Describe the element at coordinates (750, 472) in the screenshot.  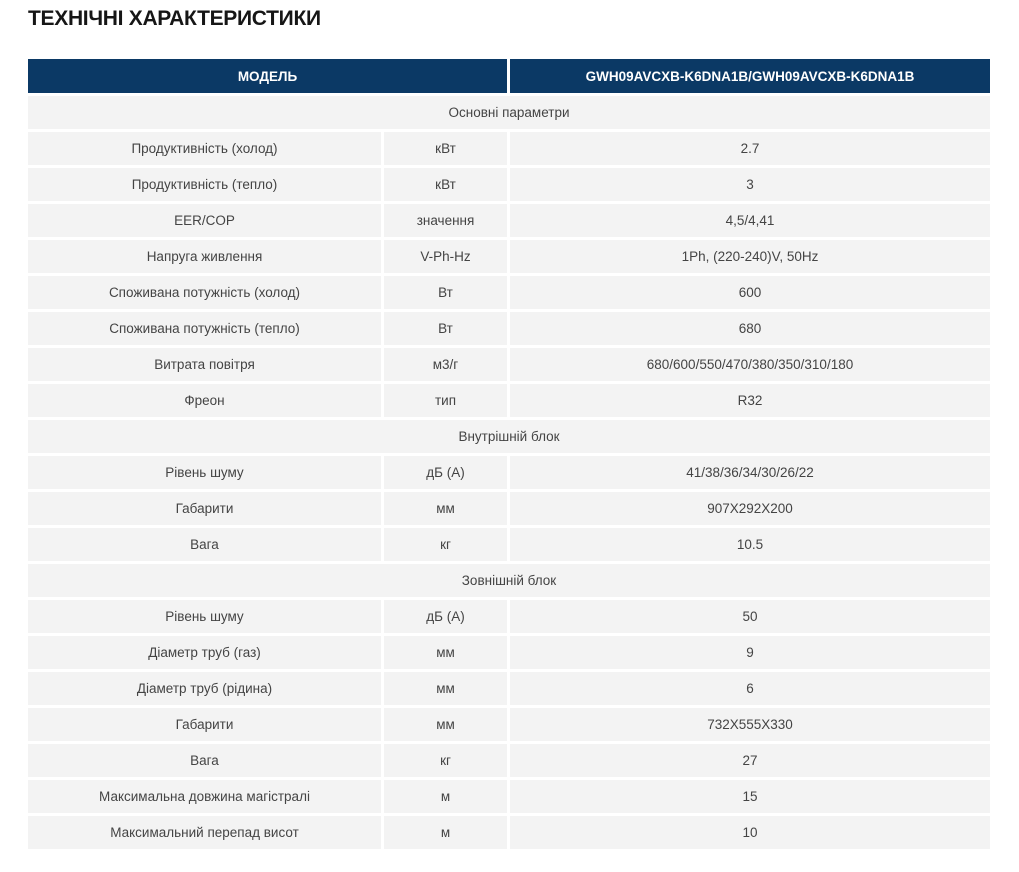
I see `value-cell: 41/38/36/34/30/26/22` at that location.